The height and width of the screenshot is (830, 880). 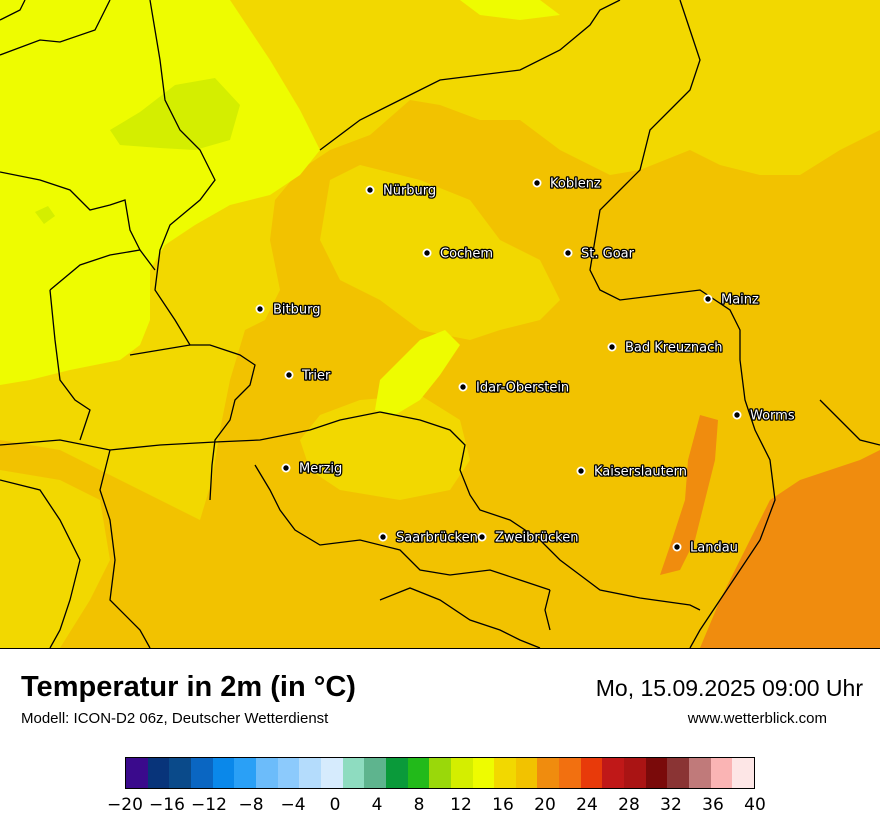 I want to click on city-marker: Landau, so click(x=705, y=548).